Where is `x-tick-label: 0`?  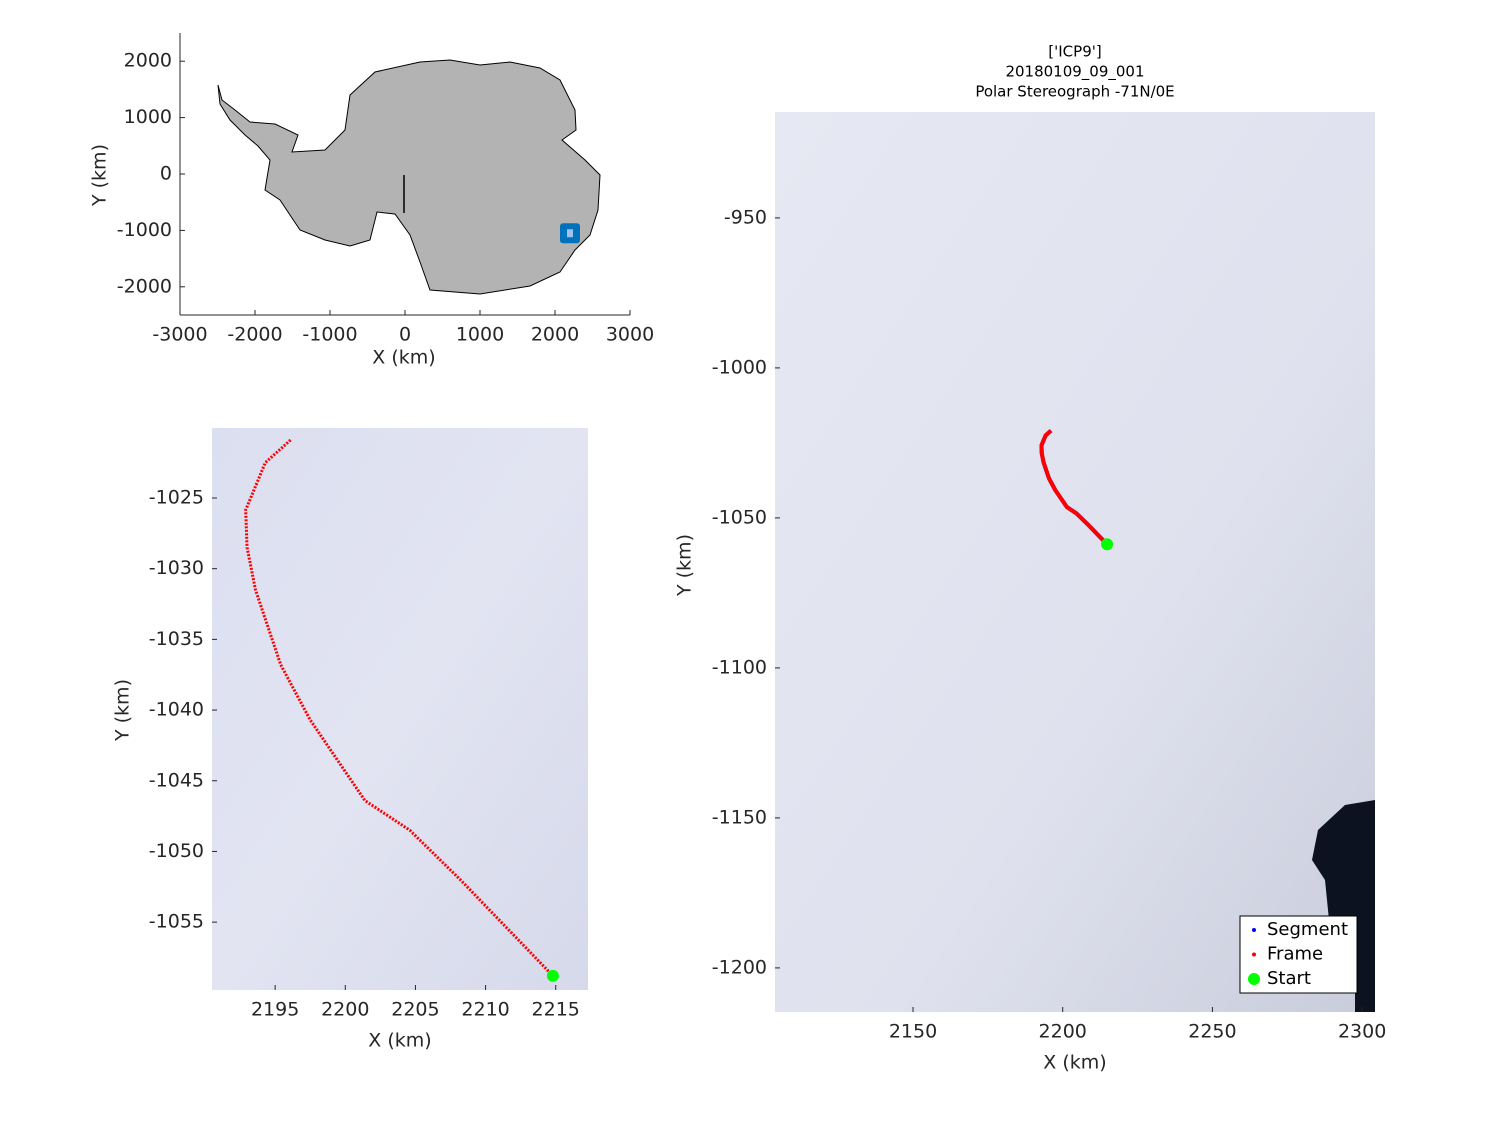 x-tick-label: 0 is located at coordinates (405, 335).